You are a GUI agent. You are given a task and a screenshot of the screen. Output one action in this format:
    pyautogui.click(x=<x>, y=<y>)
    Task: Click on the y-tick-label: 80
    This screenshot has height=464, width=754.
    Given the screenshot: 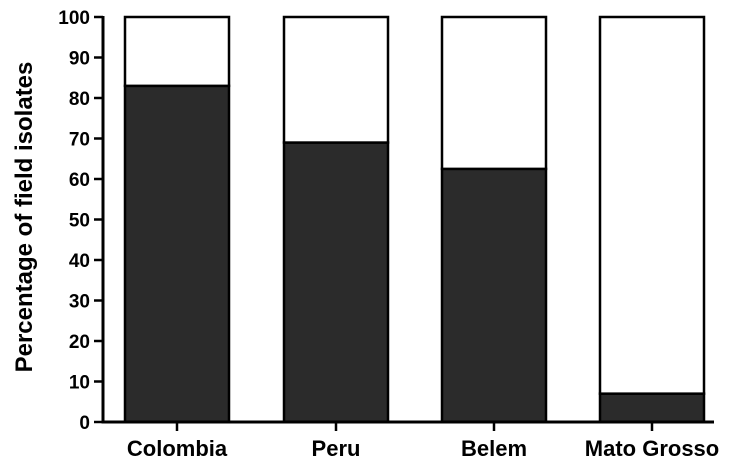 What is the action you would take?
    pyautogui.click(x=79, y=99)
    